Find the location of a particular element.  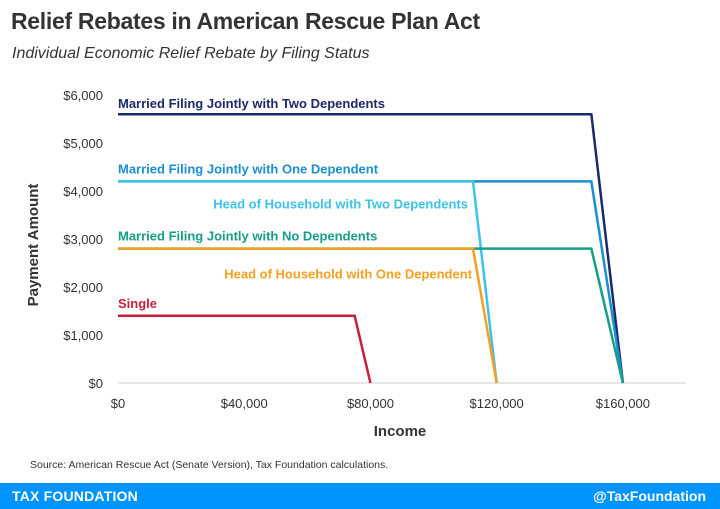

footer-brand: TAX FOUNDATION is located at coordinates (75, 496).